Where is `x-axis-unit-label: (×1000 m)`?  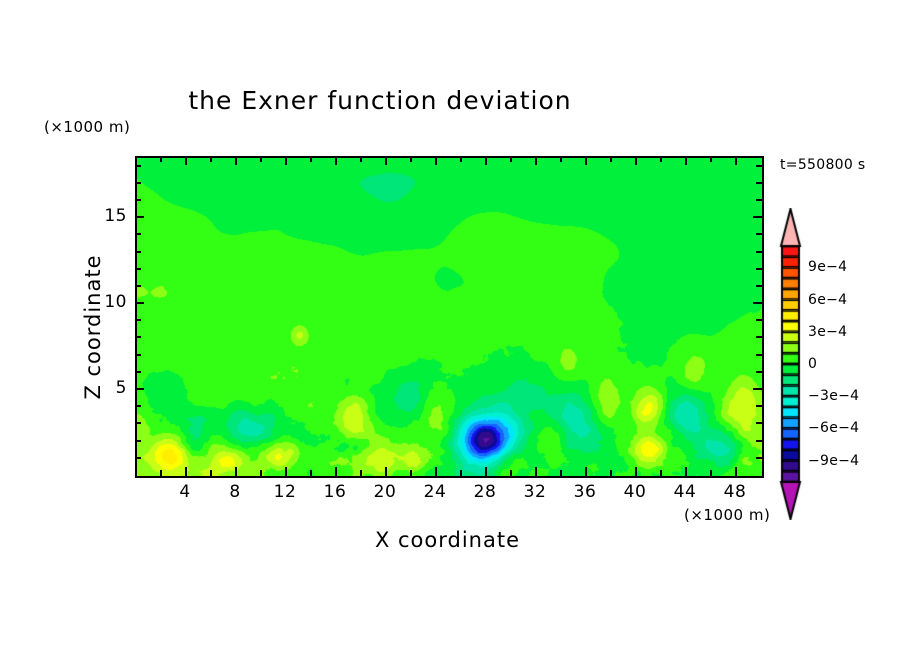 x-axis-unit-label: (×1000 m) is located at coordinates (727, 515).